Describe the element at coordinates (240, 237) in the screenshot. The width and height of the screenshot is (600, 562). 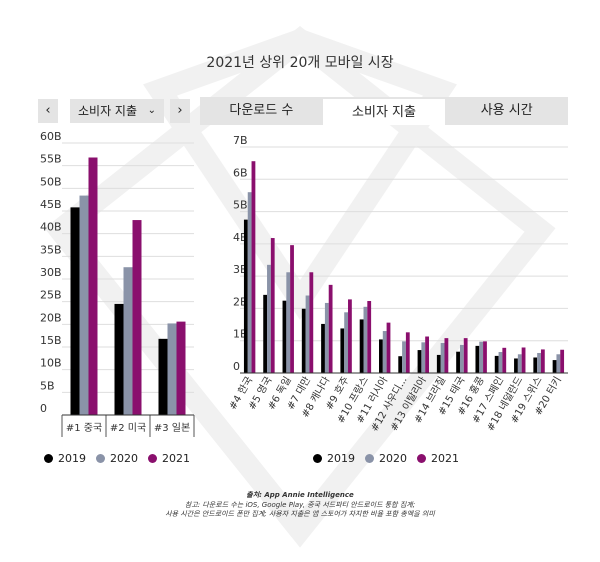
I see `y-tick-label: 4B` at that location.